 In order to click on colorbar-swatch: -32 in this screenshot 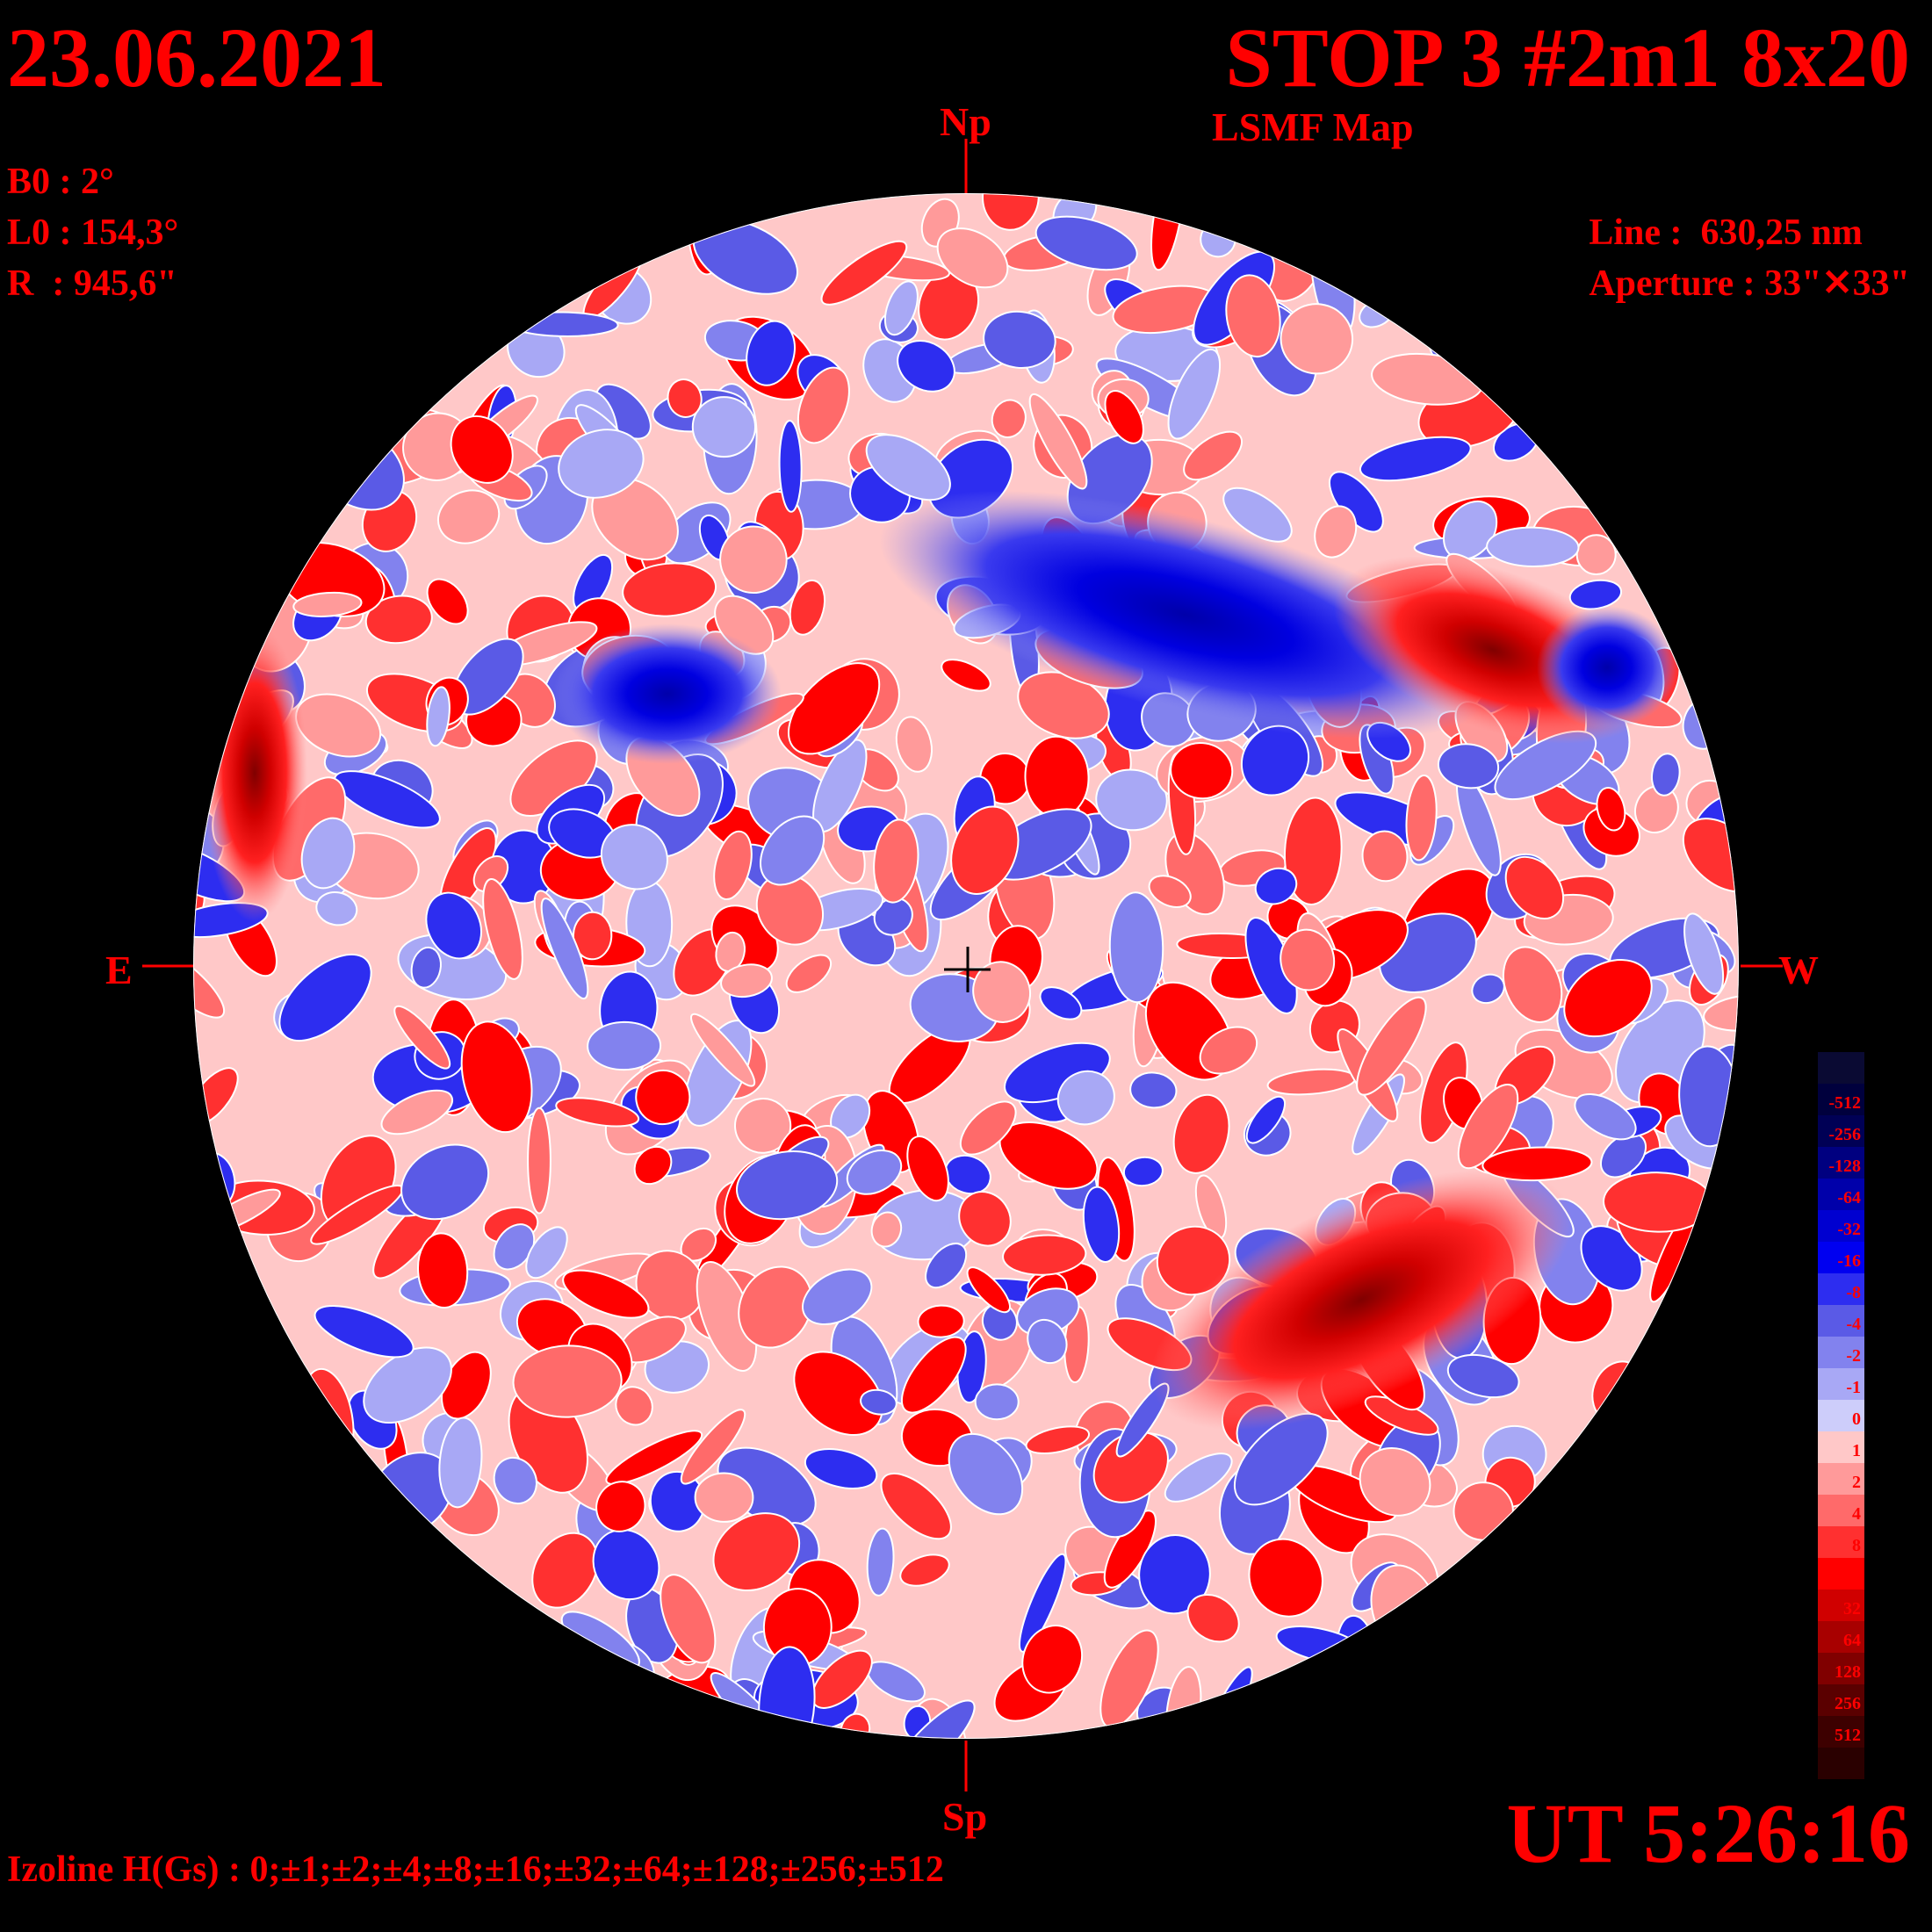, I will do `click(1841, 1226)`.